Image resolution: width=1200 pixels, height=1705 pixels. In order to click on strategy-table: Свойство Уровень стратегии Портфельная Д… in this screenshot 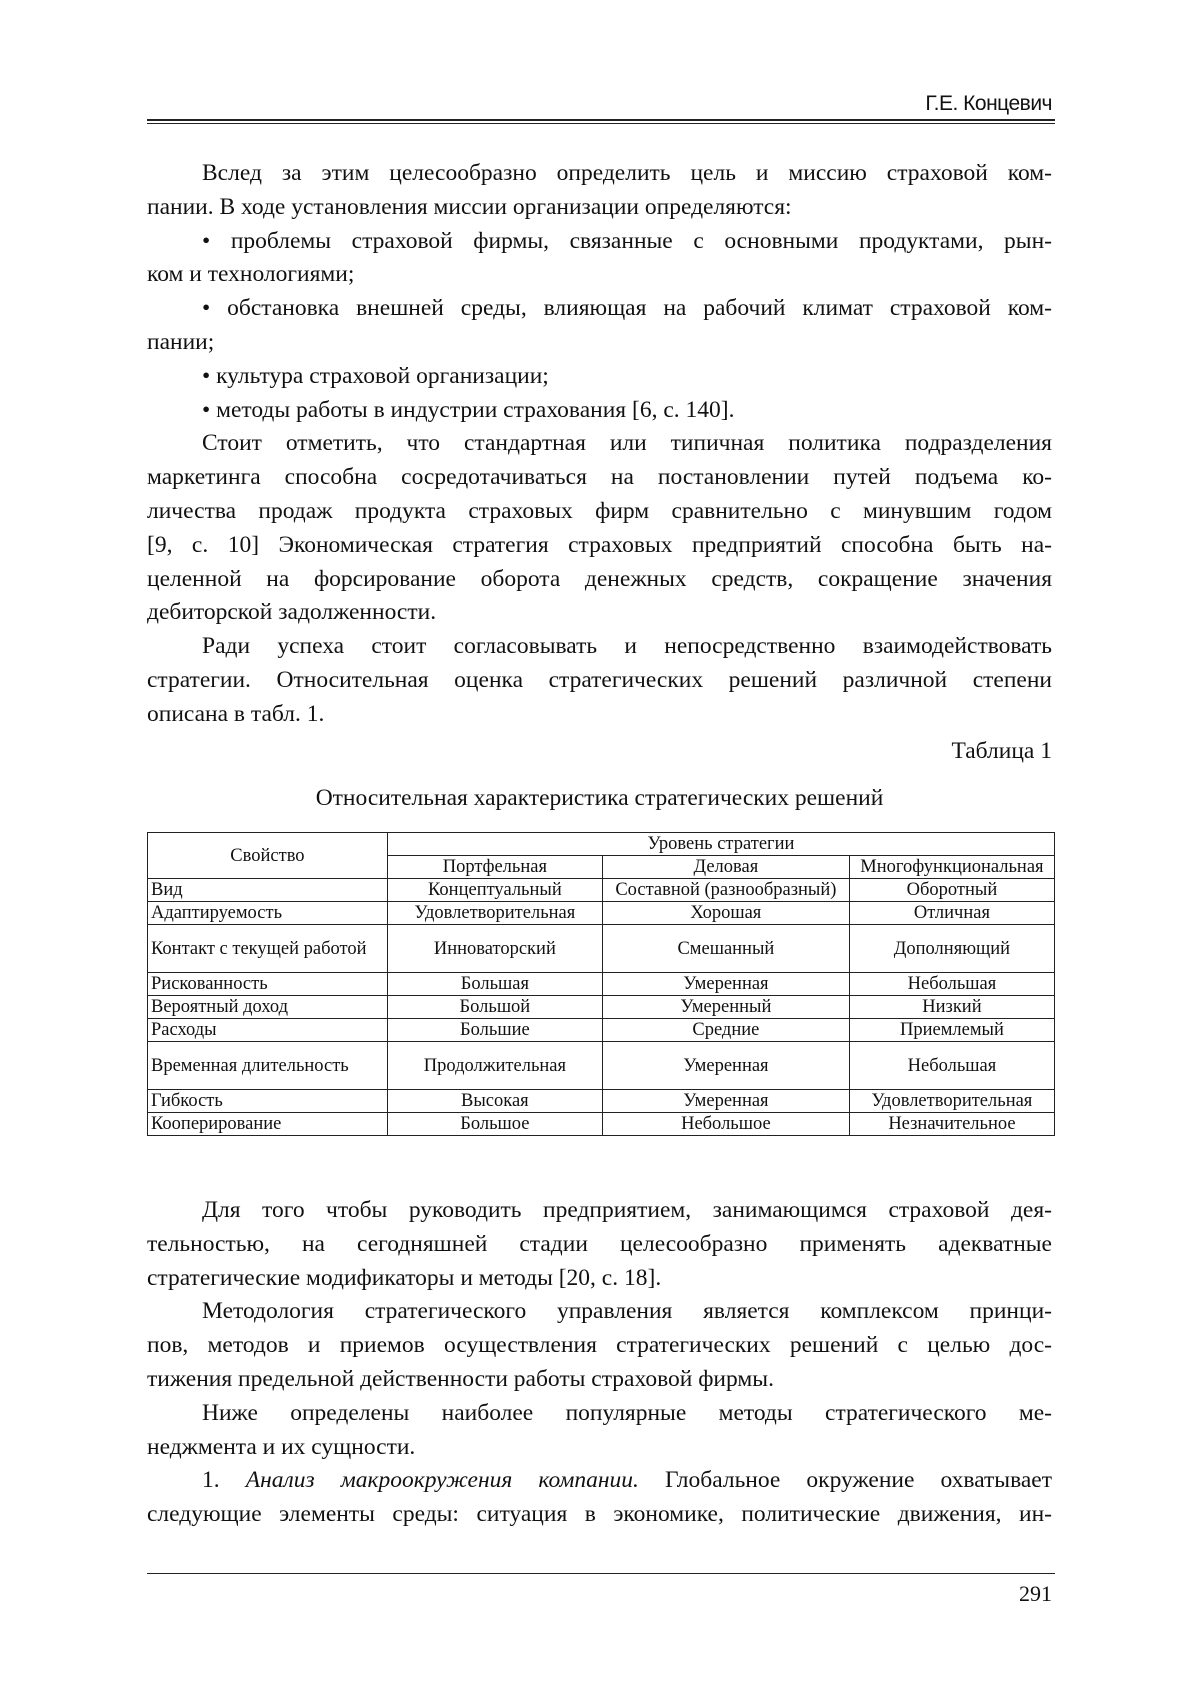, I will do `click(601, 984)`.